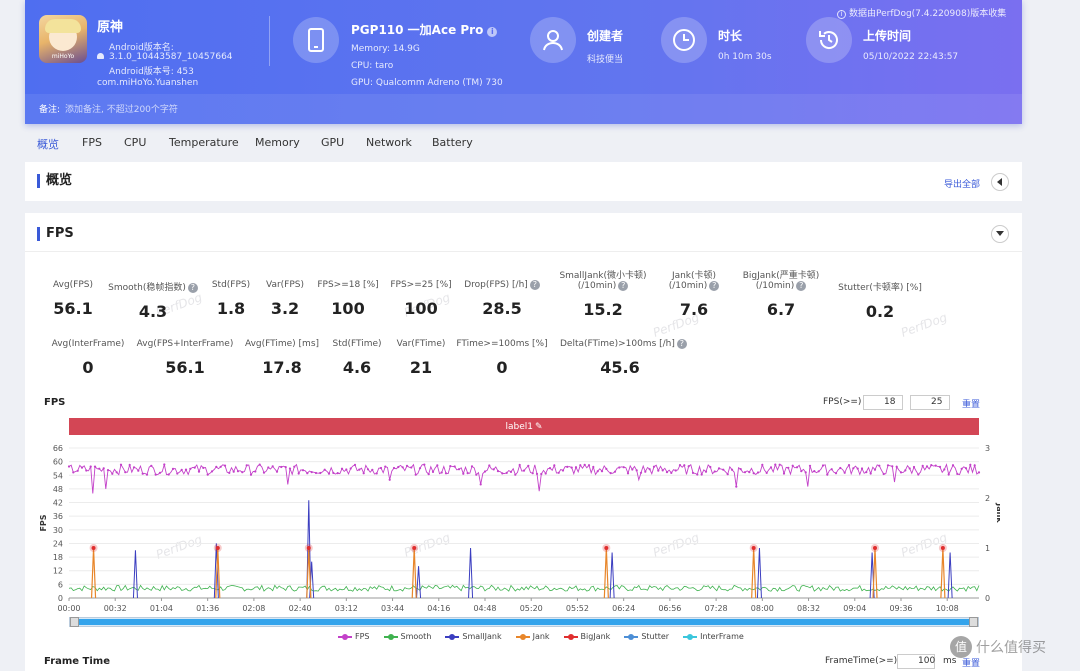  What do you see at coordinates (502, 308) in the screenshot?
I see `stat-value: 28.5` at bounding box center [502, 308].